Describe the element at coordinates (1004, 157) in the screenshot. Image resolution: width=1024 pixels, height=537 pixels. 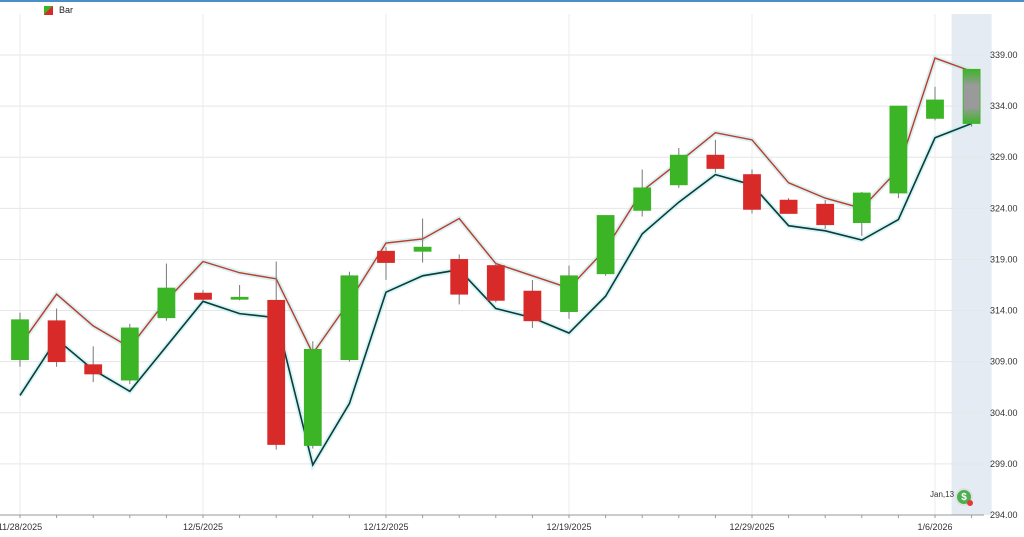
I see `y-tick-label: 329.00` at that location.